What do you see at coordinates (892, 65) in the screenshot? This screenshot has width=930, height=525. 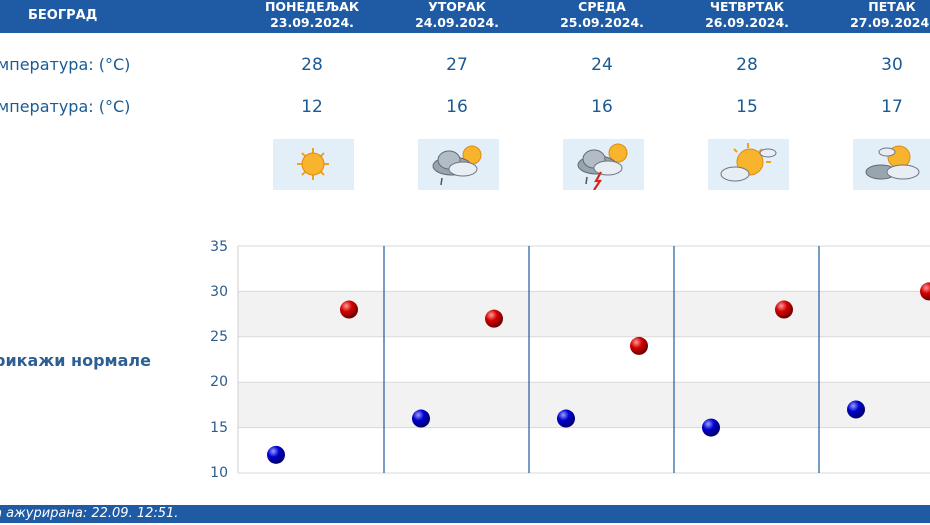 I see `max-temp-value: 30` at bounding box center [892, 65].